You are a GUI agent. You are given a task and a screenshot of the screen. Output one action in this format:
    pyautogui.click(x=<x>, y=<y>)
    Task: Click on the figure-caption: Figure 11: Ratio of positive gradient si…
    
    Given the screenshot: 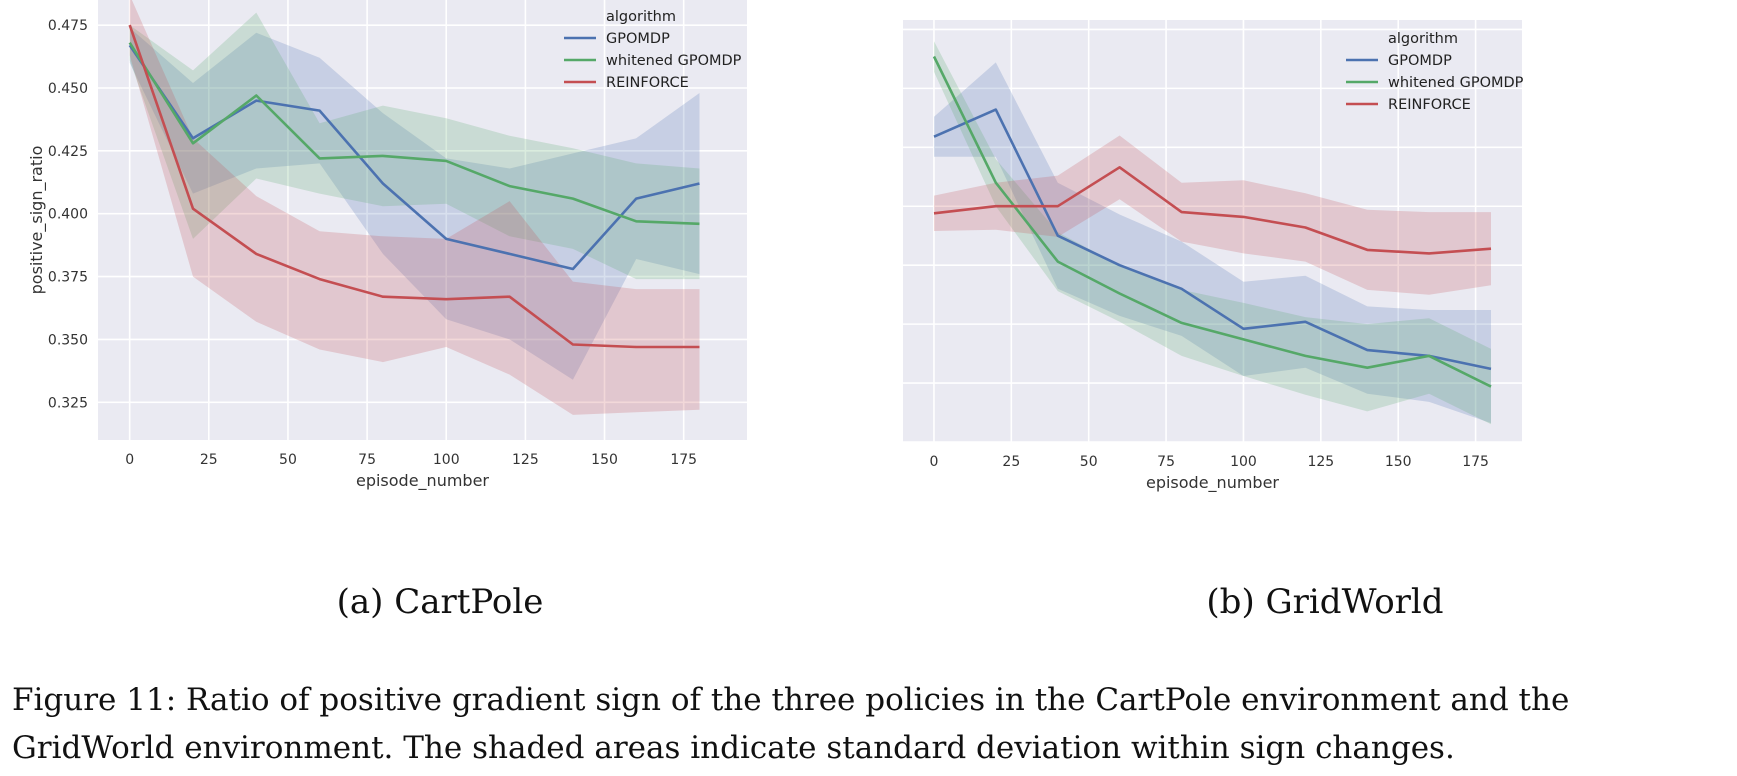 What is the action you would take?
    pyautogui.click(x=791, y=724)
    